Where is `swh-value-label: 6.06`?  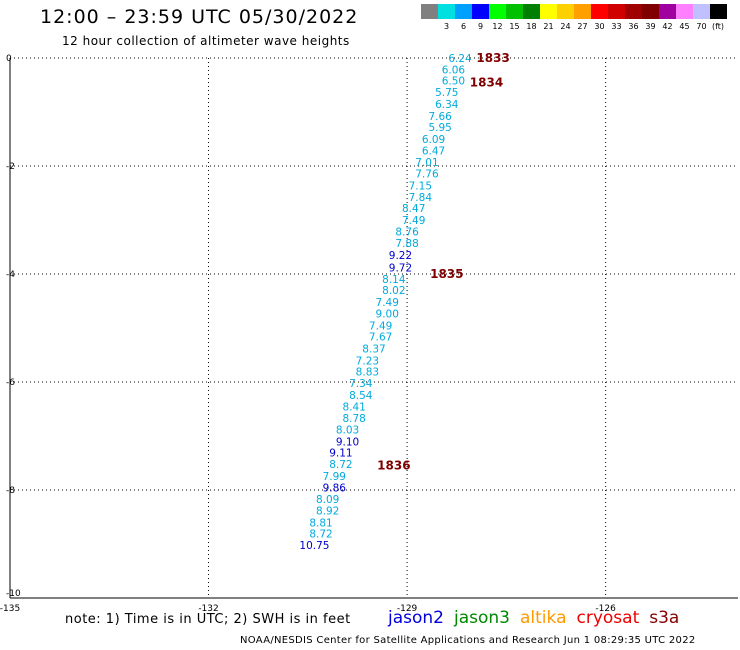 swh-value-label: 6.06 is located at coordinates (454, 70).